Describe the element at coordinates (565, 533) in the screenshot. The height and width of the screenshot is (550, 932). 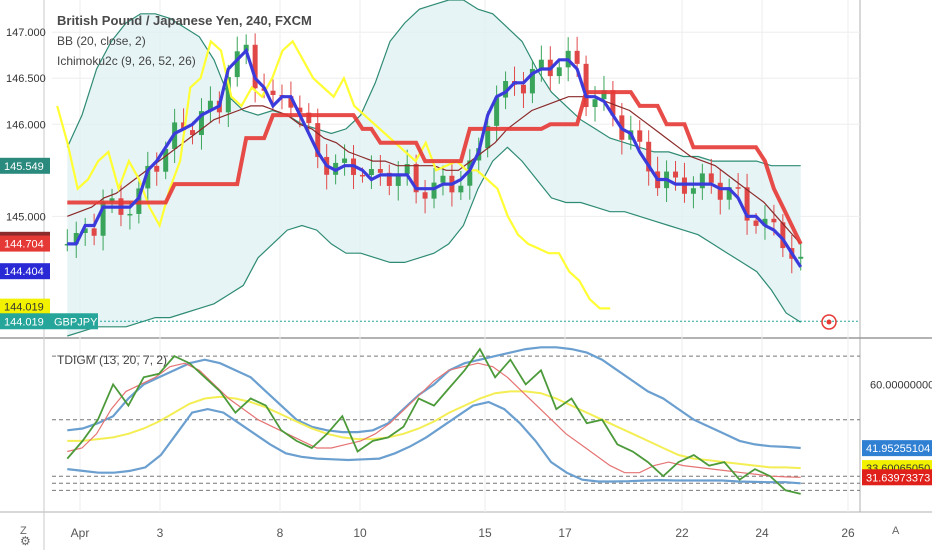
I see `x-tick-label: 17` at that location.